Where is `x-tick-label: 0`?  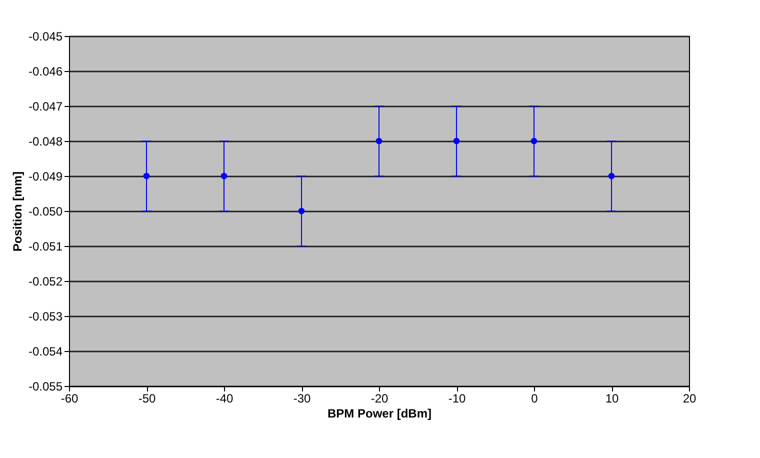
x-tick-label: 0 is located at coordinates (534, 399).